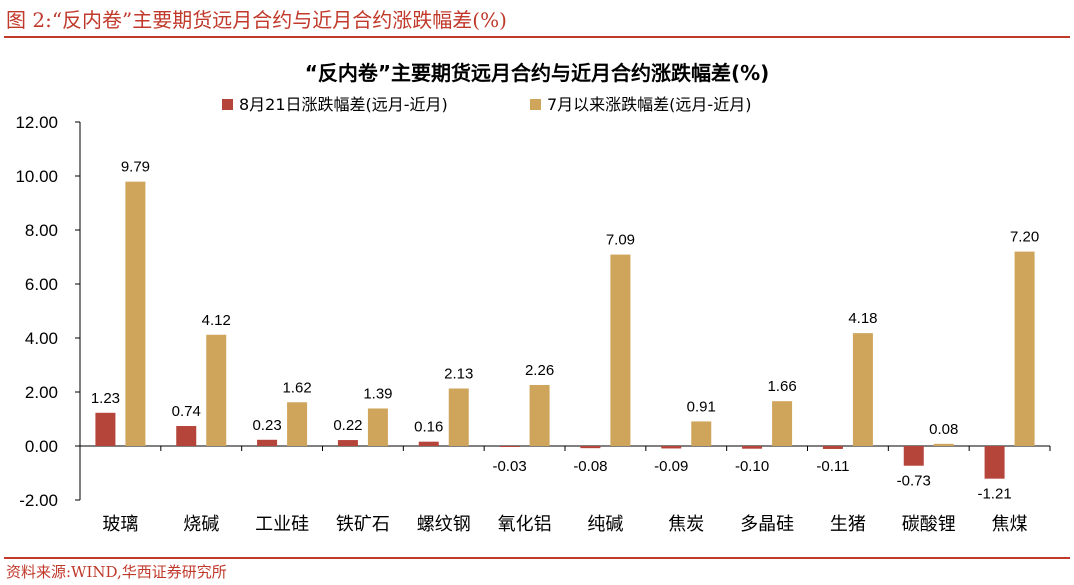  What do you see at coordinates (537, 73) in the screenshot?
I see `chart-title: “反内卷”主要期货远月合约与近月合约涨跌幅差(%)` at bounding box center [537, 73].